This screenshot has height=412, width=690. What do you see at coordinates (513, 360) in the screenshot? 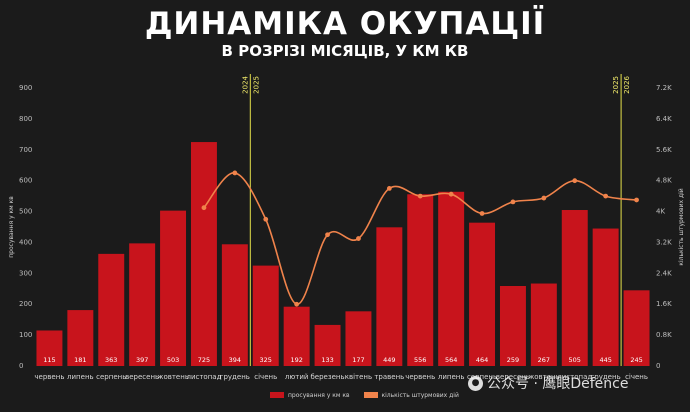
I see `bar-value-label: 259` at bounding box center [513, 360].